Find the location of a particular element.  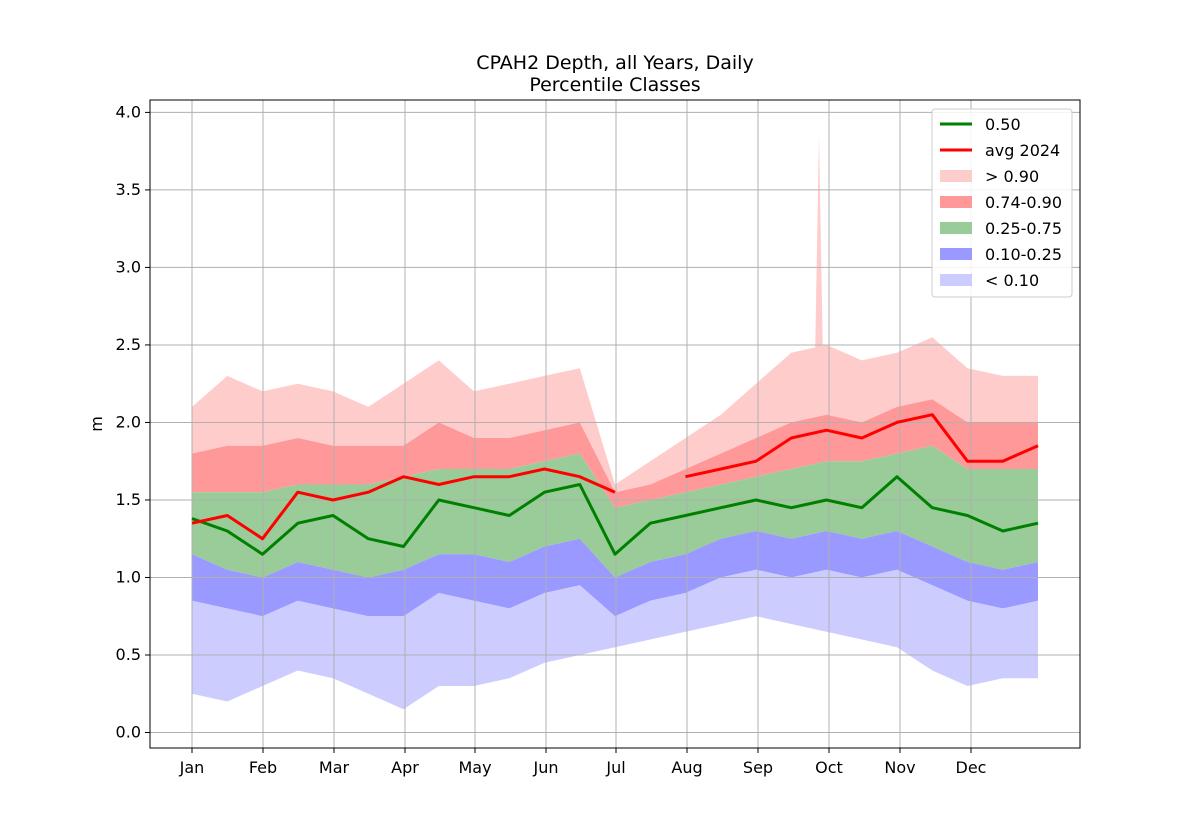

legend-label: 0.74-0.90 is located at coordinates (1023, 202).